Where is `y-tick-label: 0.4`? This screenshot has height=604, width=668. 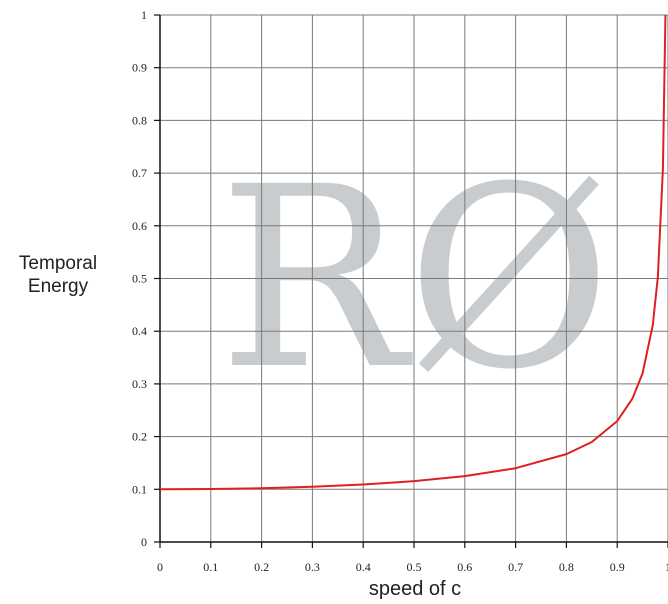
y-tick-label: 0.4 is located at coordinates (139, 331).